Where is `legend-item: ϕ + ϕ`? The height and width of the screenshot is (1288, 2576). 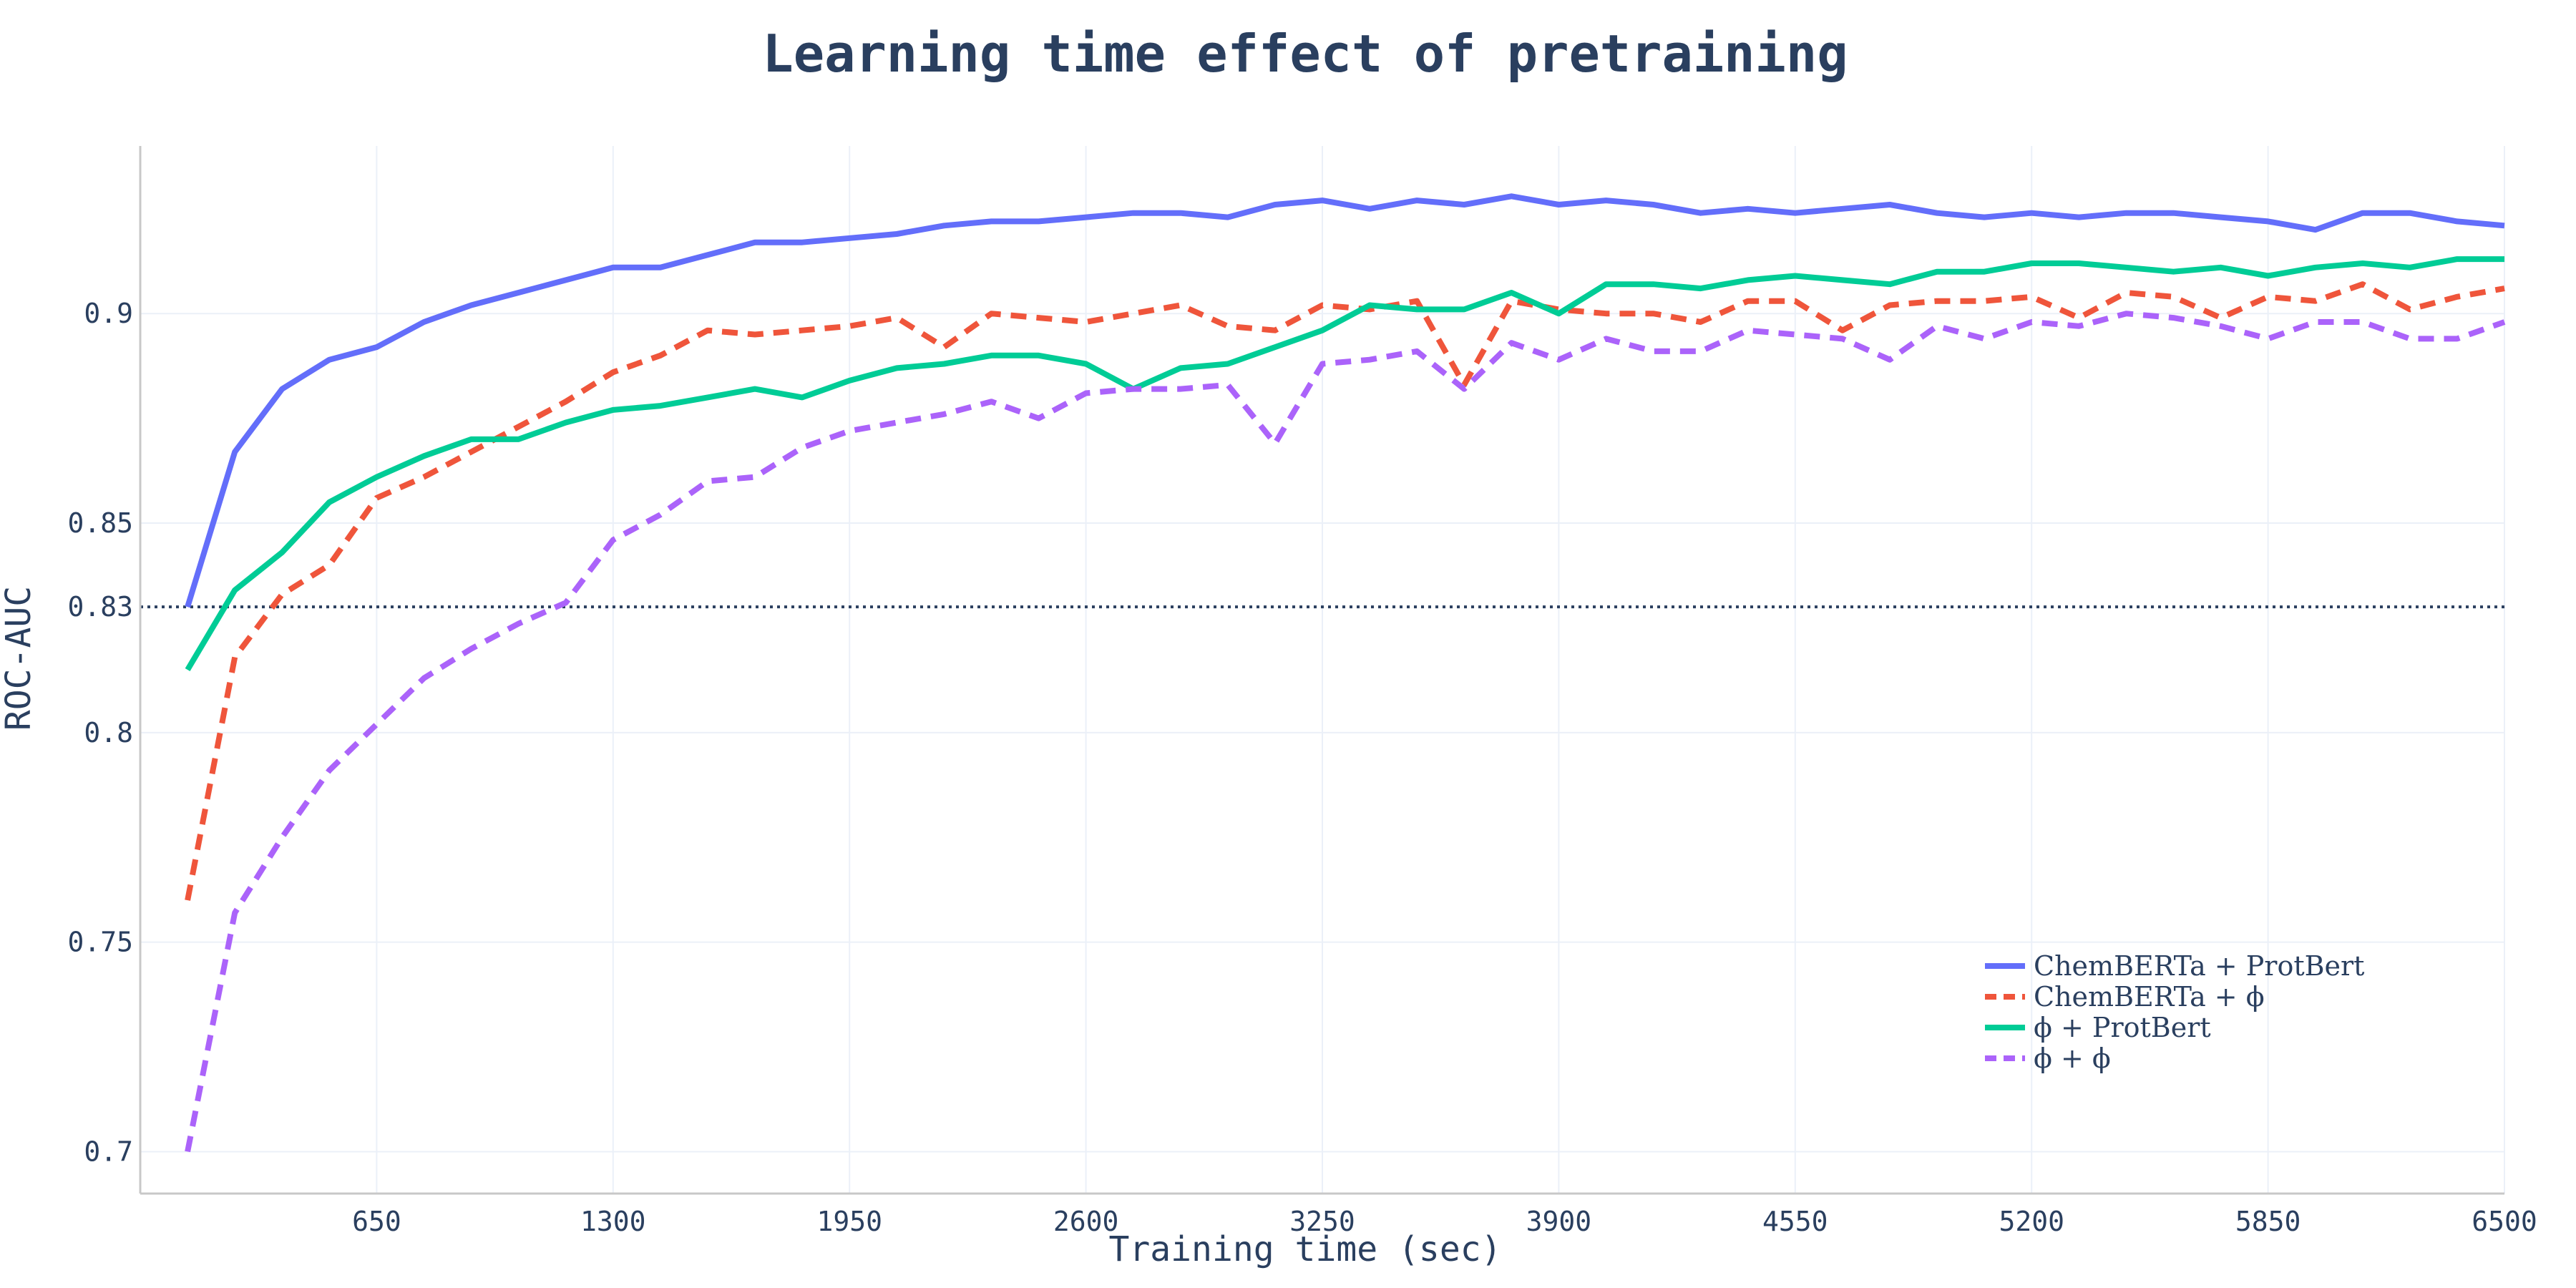 legend-item: ϕ + ϕ is located at coordinates (2048, 1058).